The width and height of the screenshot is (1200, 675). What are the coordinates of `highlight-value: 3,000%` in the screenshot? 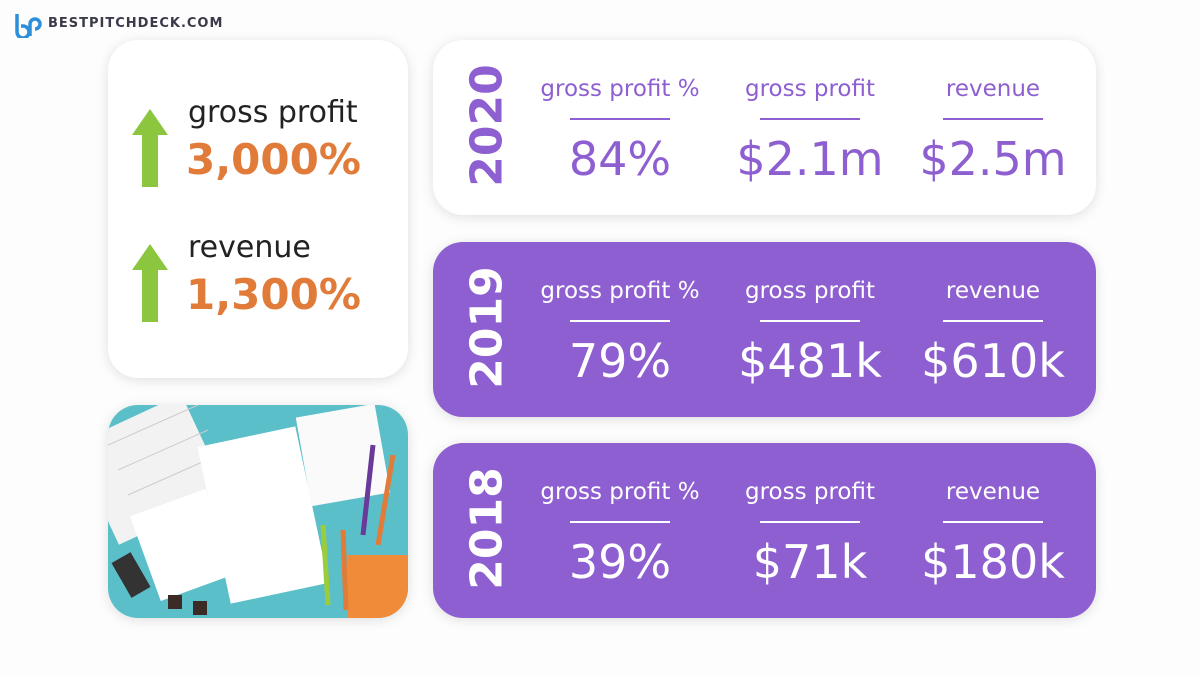 It's located at (273, 159).